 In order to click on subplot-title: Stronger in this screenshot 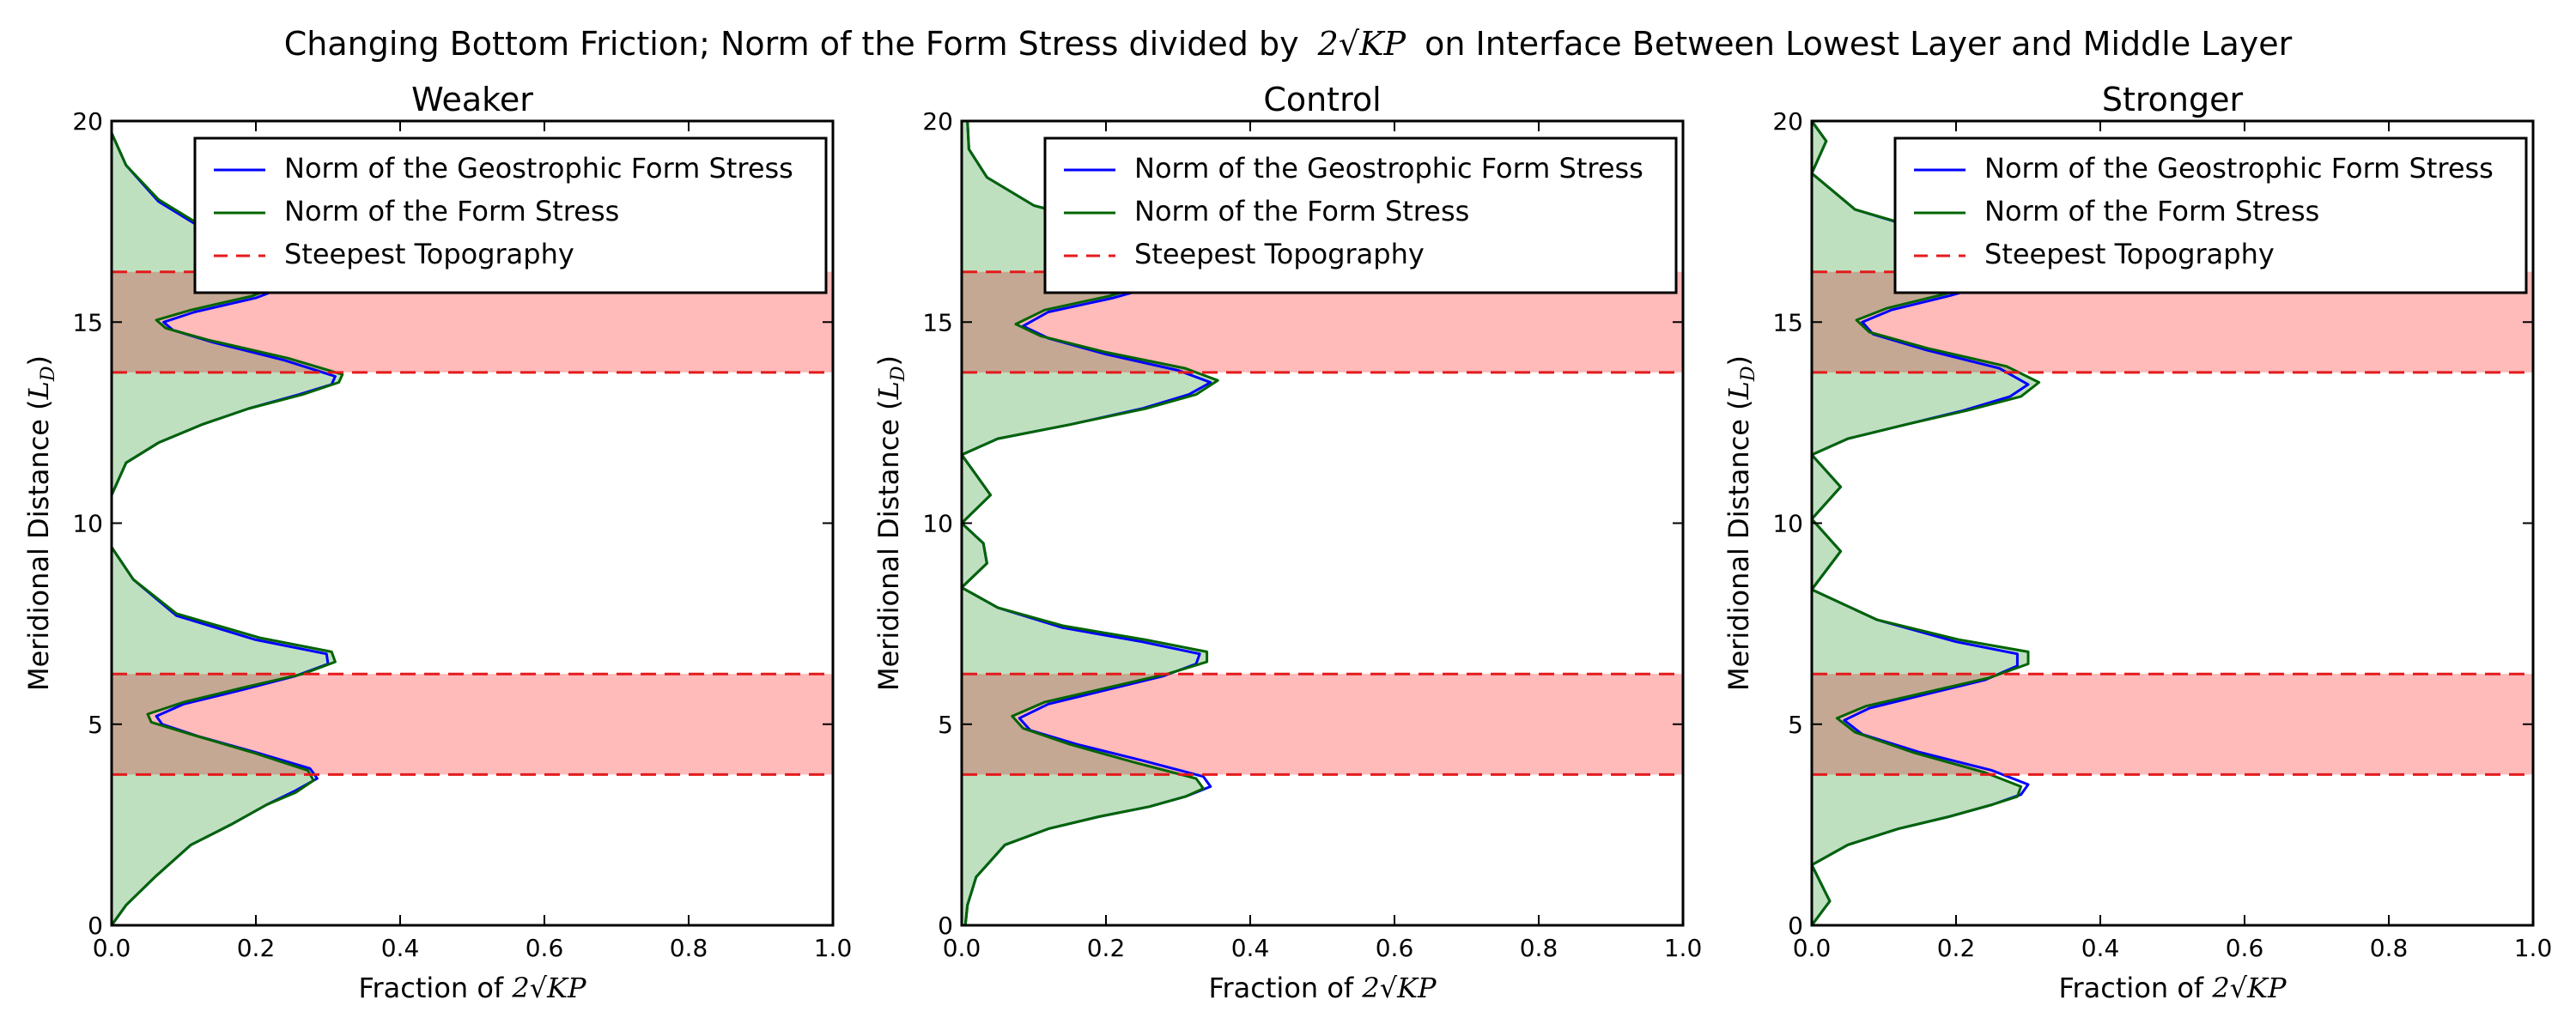, I will do `click(2173, 99)`.